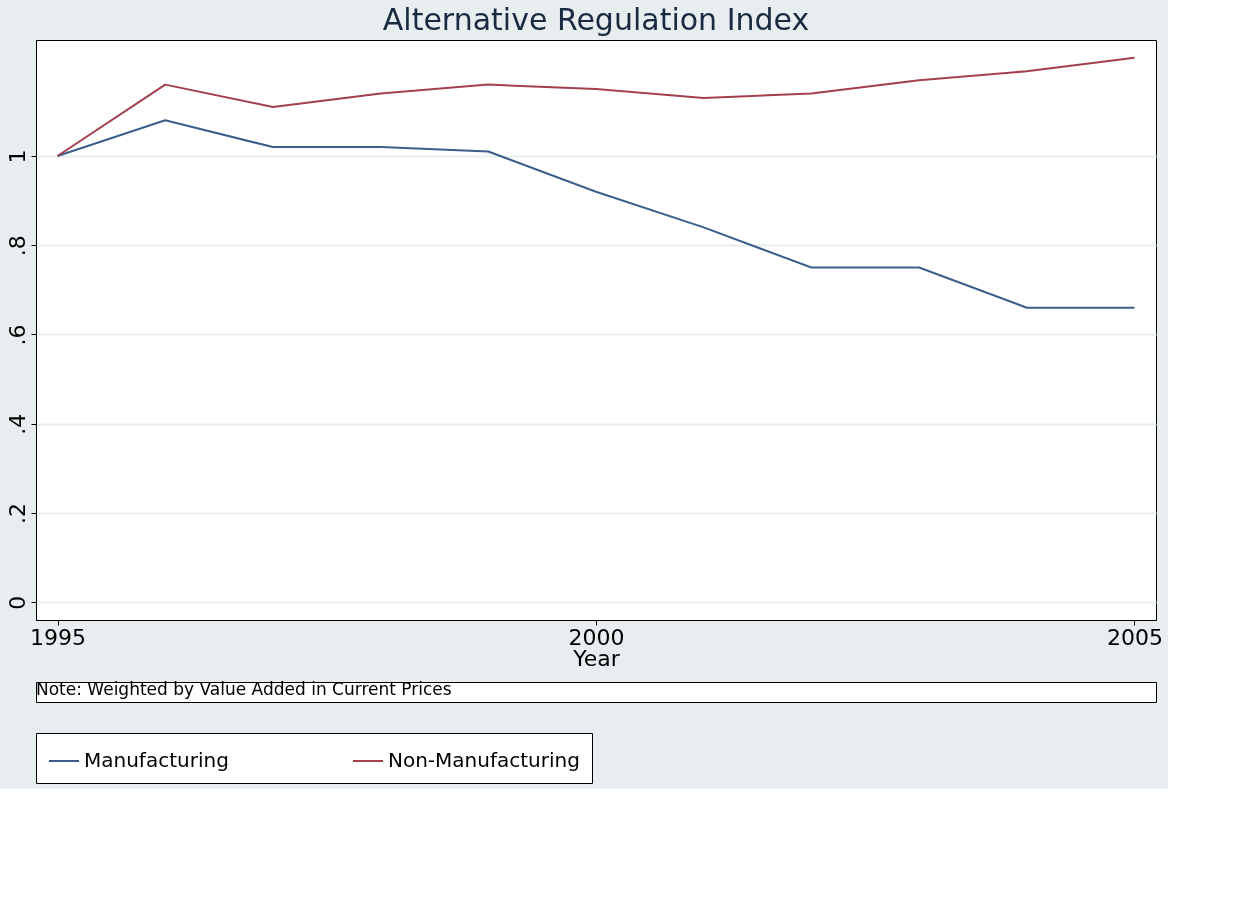 The height and width of the screenshot is (907, 1241). Describe the element at coordinates (17, 513) in the screenshot. I see `y-tick-label: .2` at that location.